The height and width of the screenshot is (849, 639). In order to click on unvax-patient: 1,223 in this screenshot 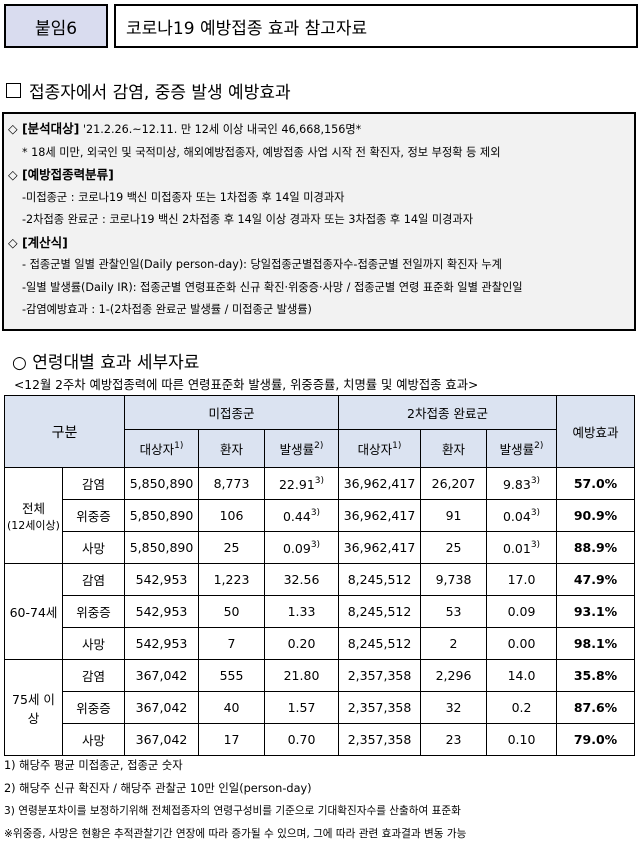, I will do `click(232, 579)`.